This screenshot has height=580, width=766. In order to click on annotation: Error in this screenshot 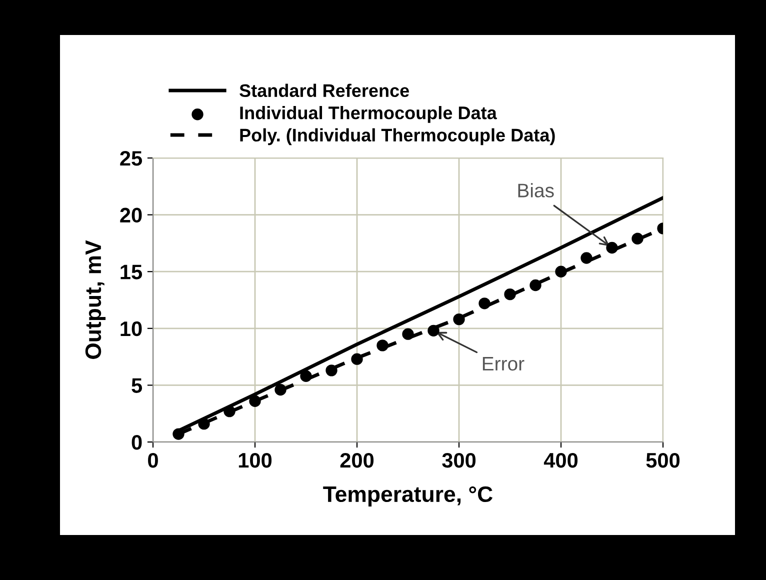, I will do `click(503, 364)`.